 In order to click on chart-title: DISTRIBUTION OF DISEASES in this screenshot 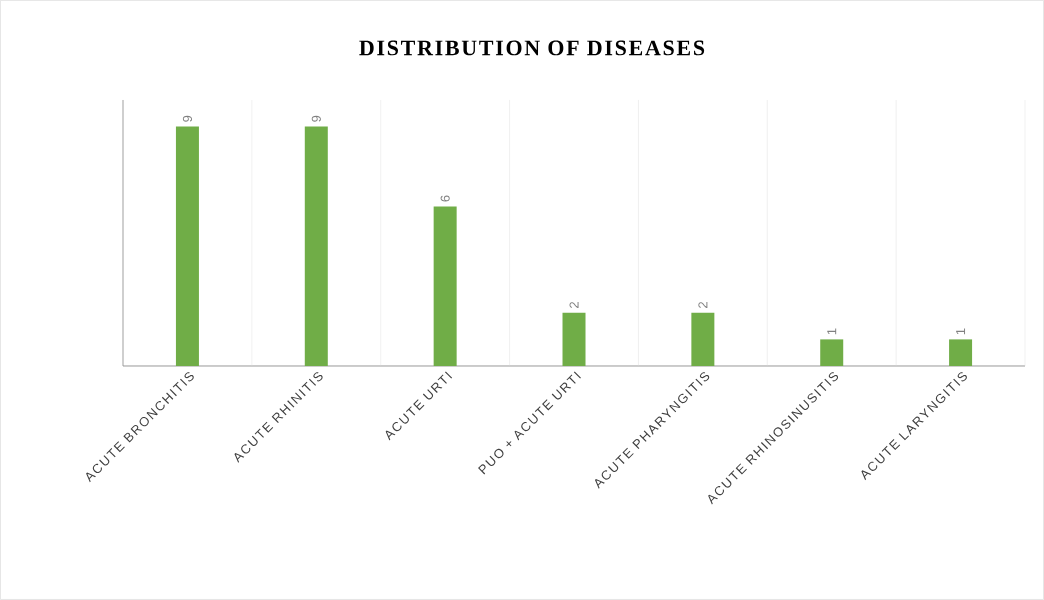, I will do `click(532, 48)`.